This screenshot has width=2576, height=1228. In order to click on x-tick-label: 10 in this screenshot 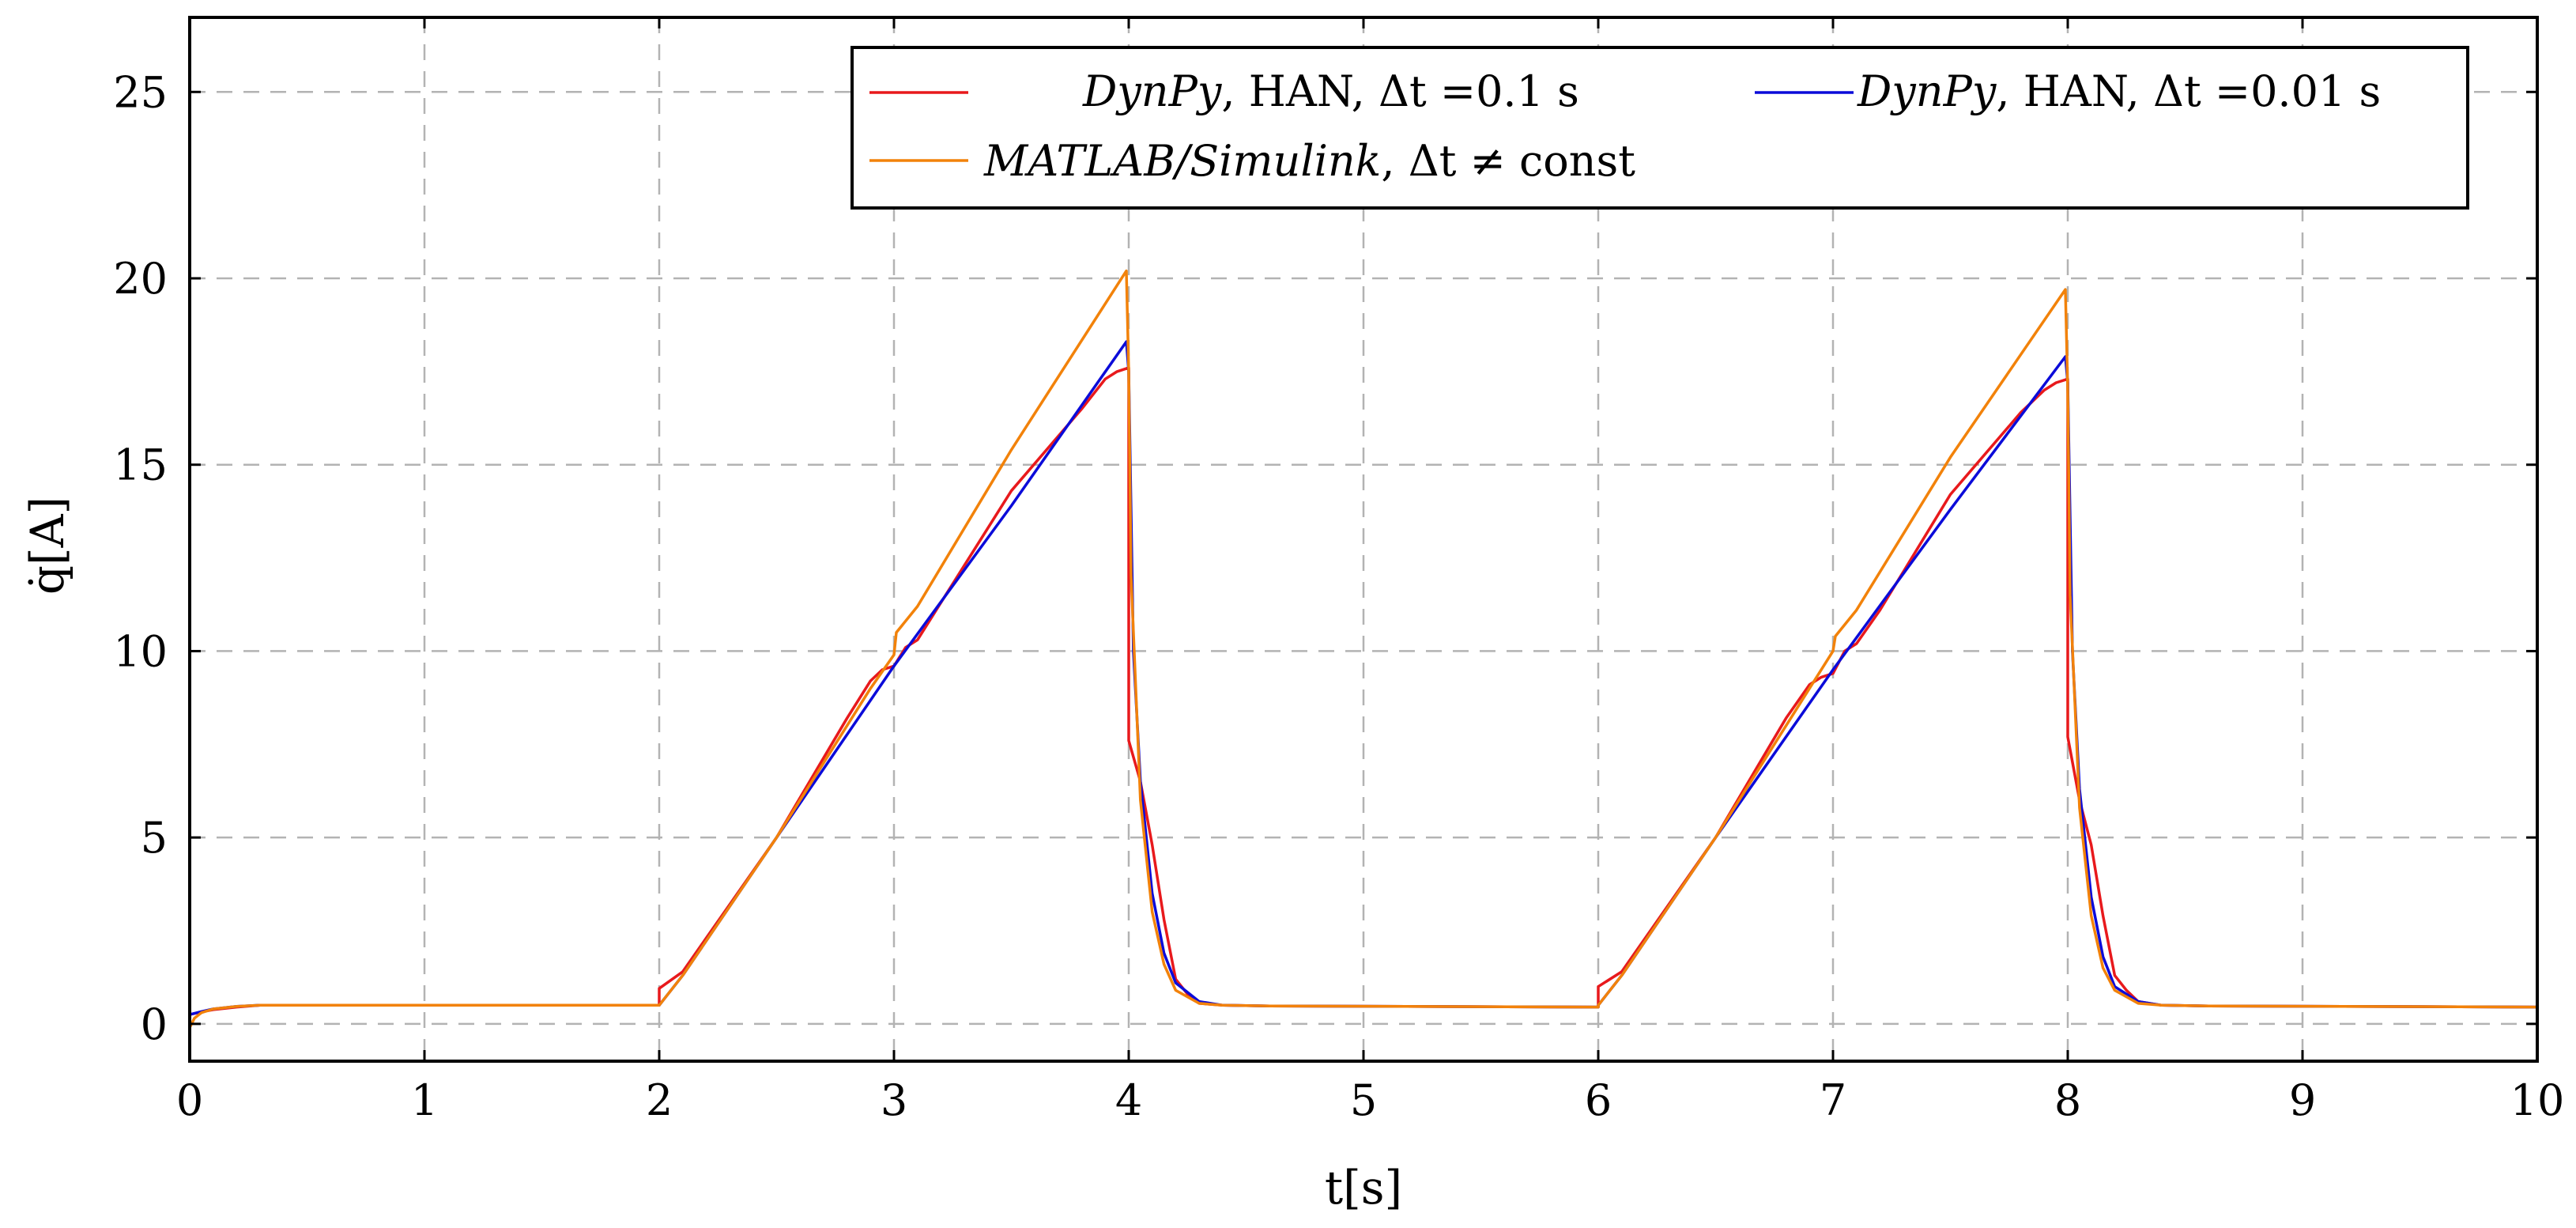, I will do `click(2537, 1100)`.